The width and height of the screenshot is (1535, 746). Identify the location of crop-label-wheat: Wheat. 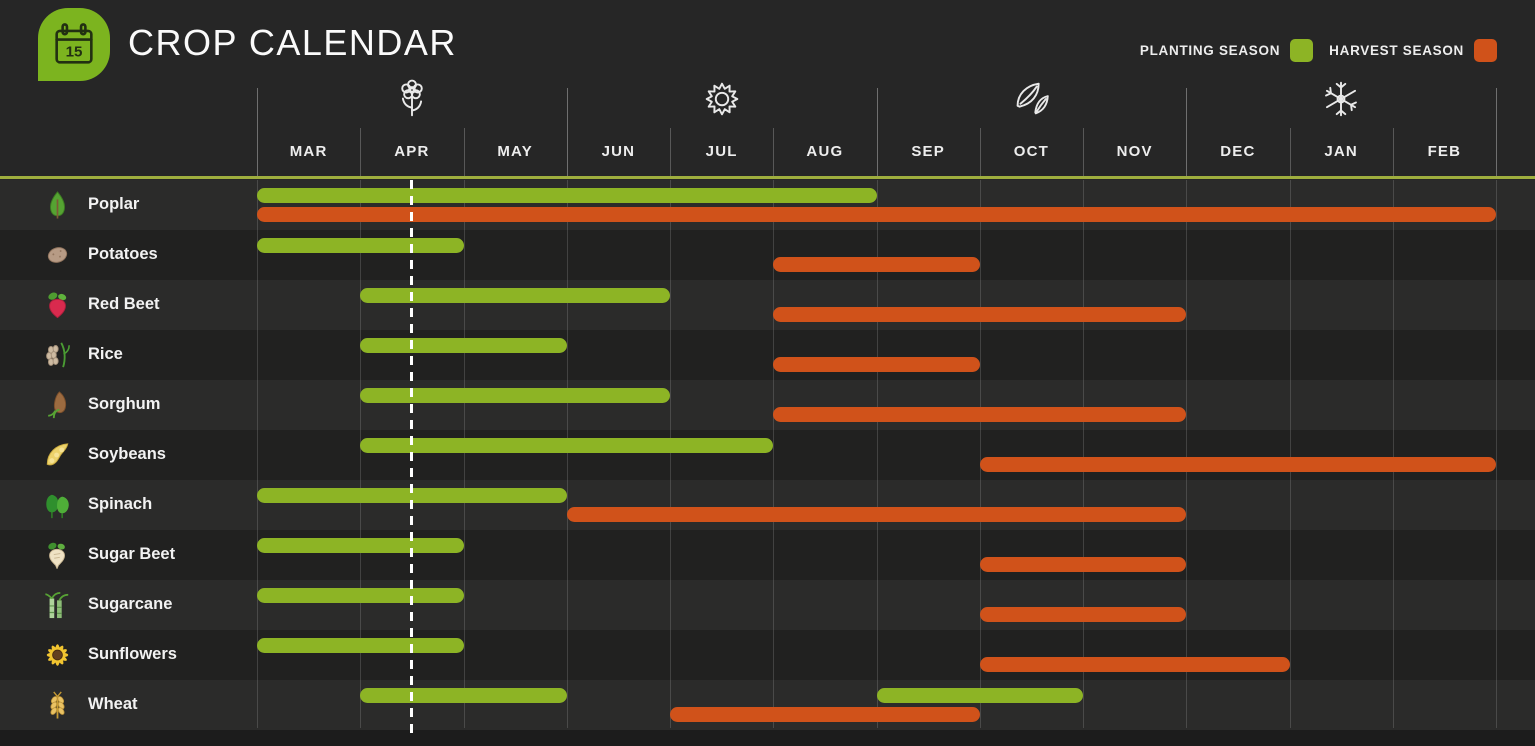
(113, 704).